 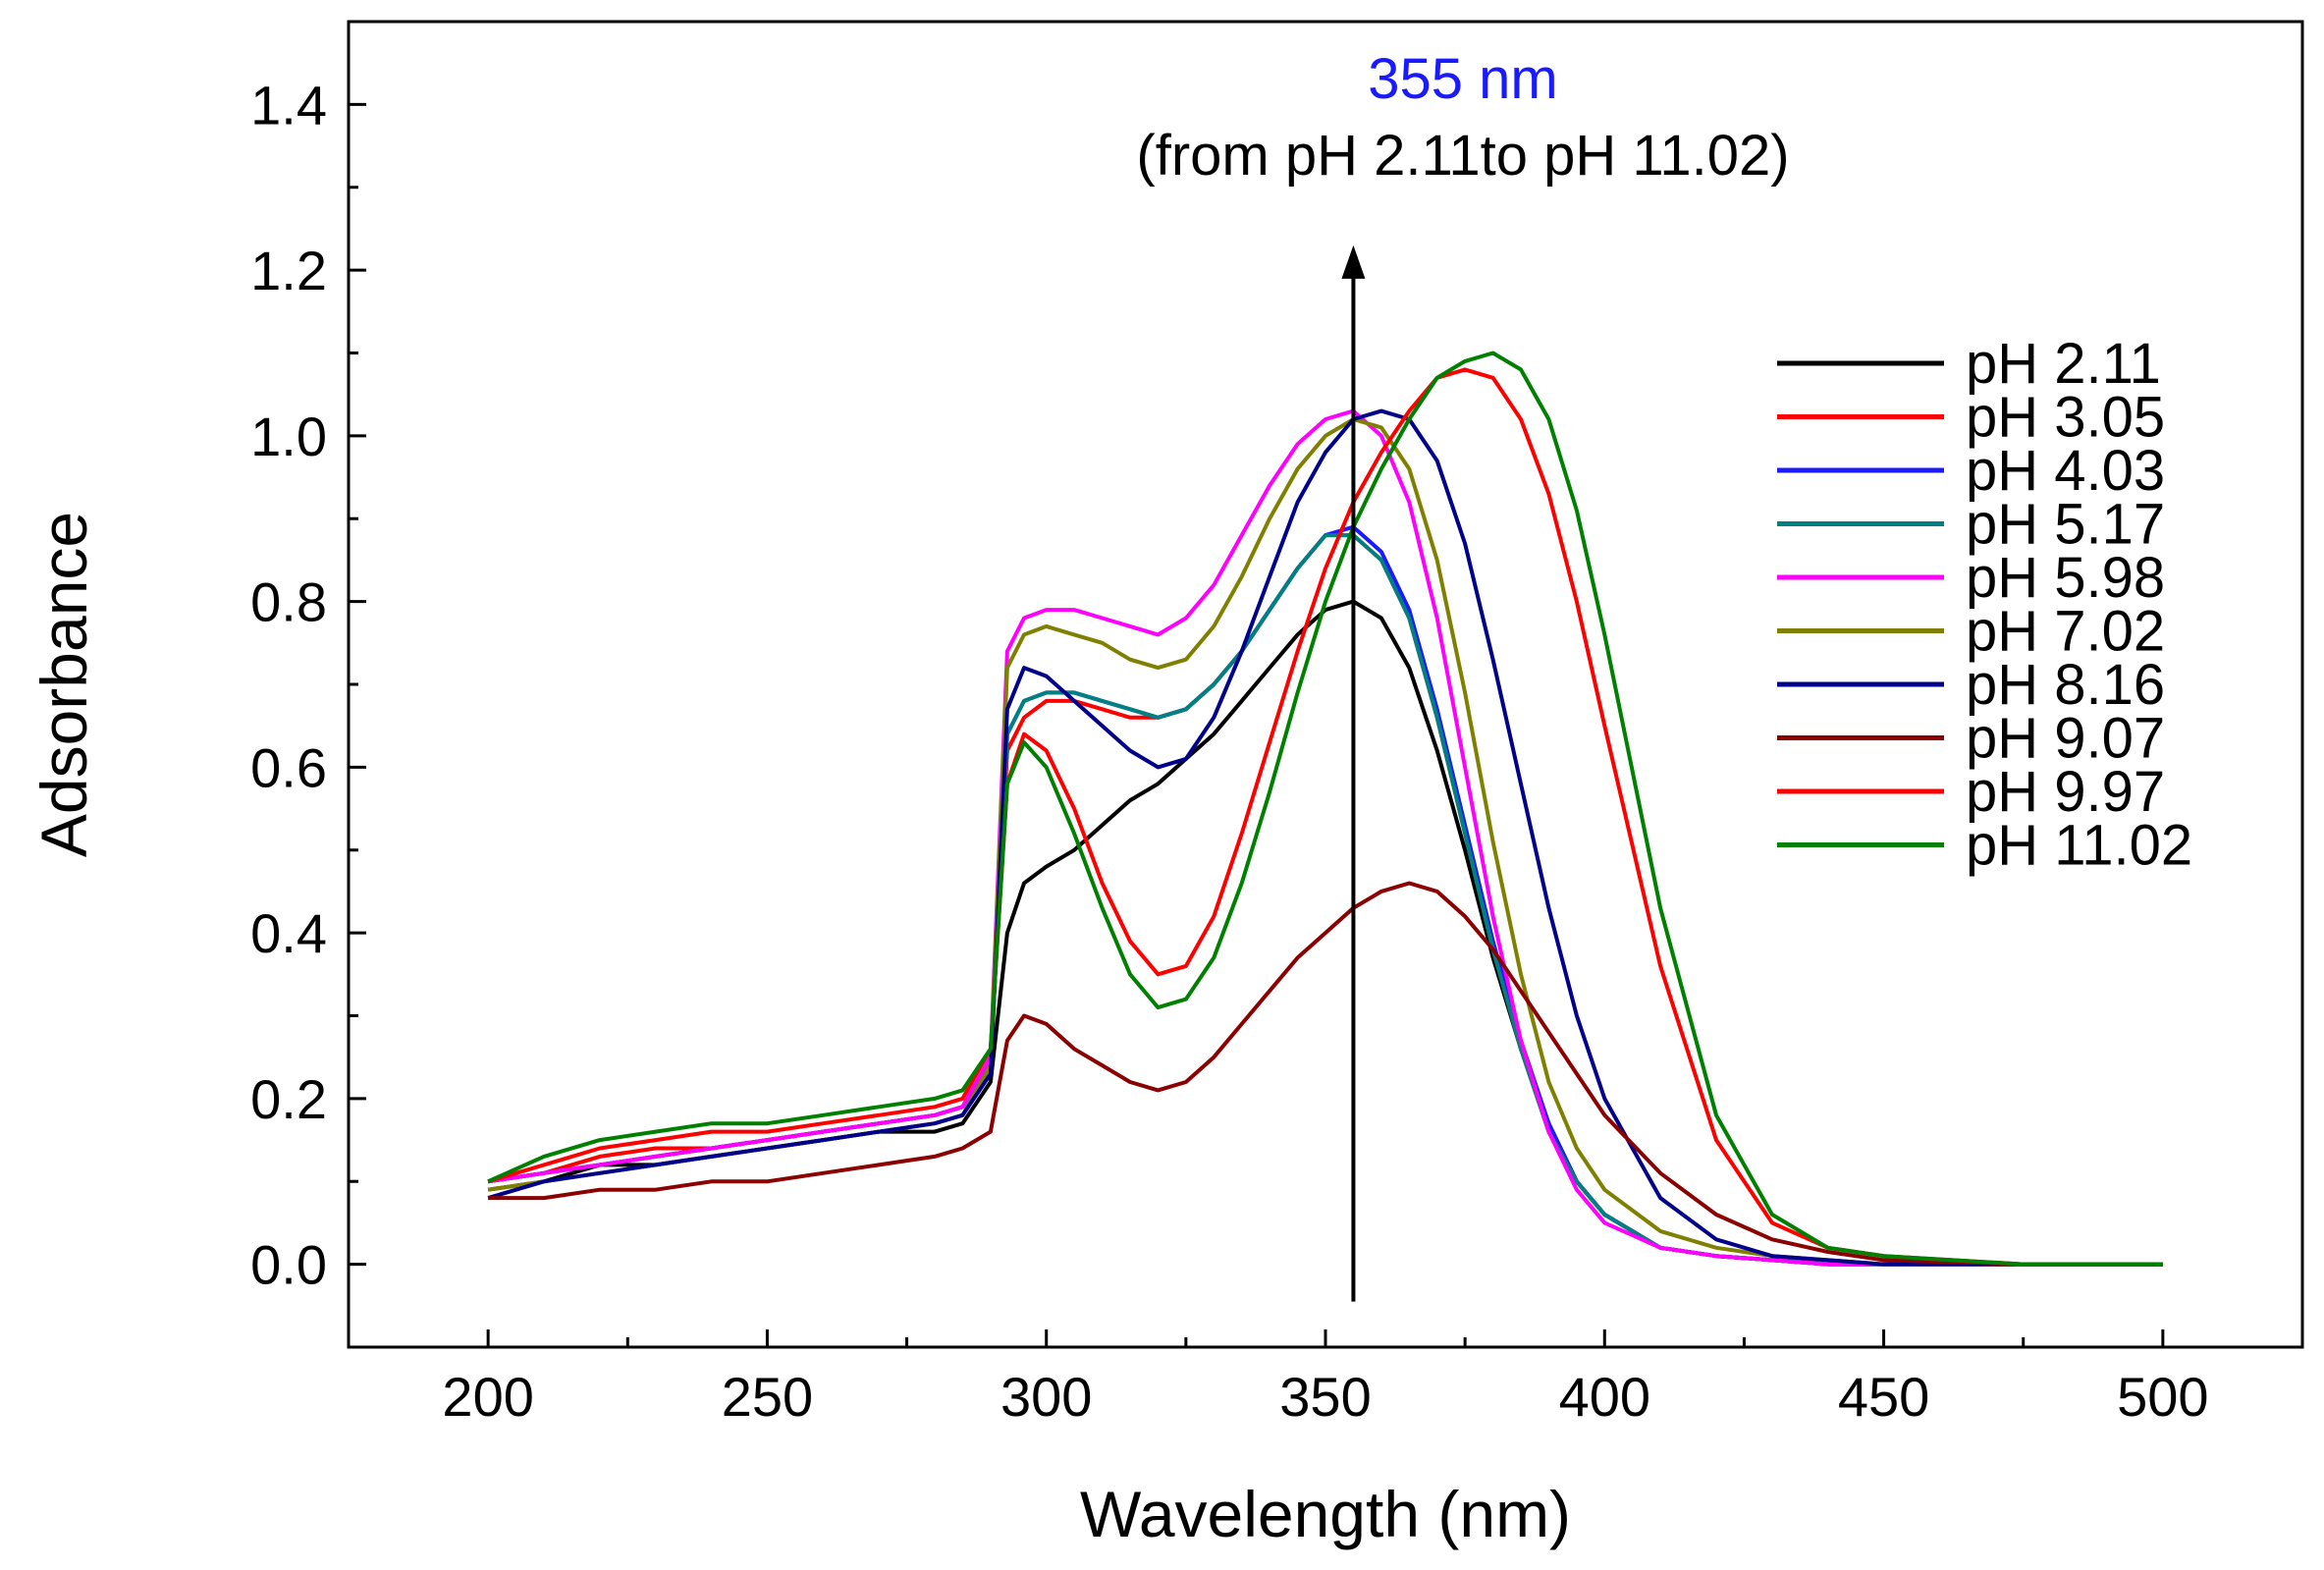 What do you see at coordinates (1325, 1397) in the screenshot?
I see `x-tick-label: 350` at bounding box center [1325, 1397].